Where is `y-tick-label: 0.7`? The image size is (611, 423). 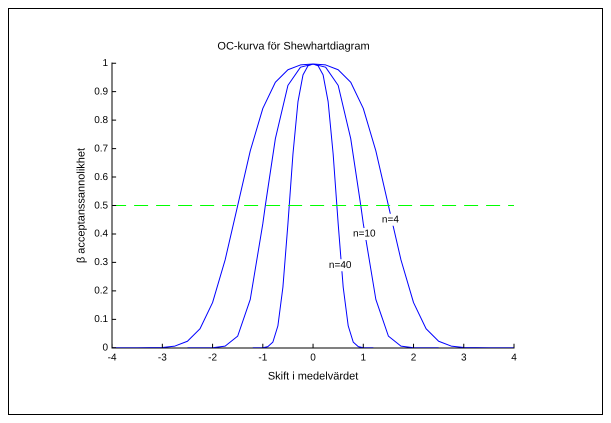
y-tick-label: 0.7 is located at coordinates (101, 148).